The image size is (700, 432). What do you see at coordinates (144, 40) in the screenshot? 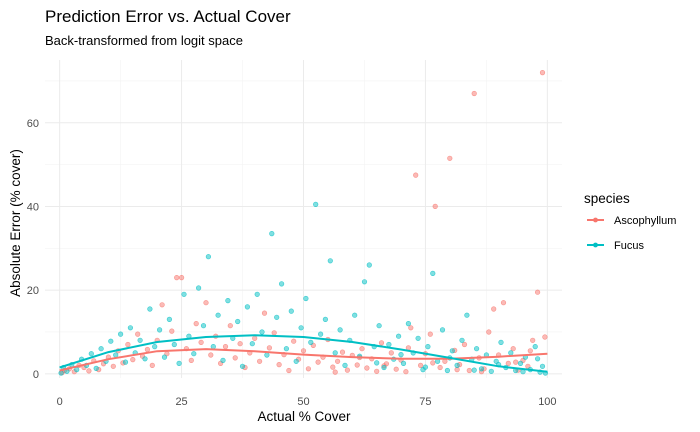
I see `chart-subtitle: Back-transformed from logit space` at bounding box center [144, 40].